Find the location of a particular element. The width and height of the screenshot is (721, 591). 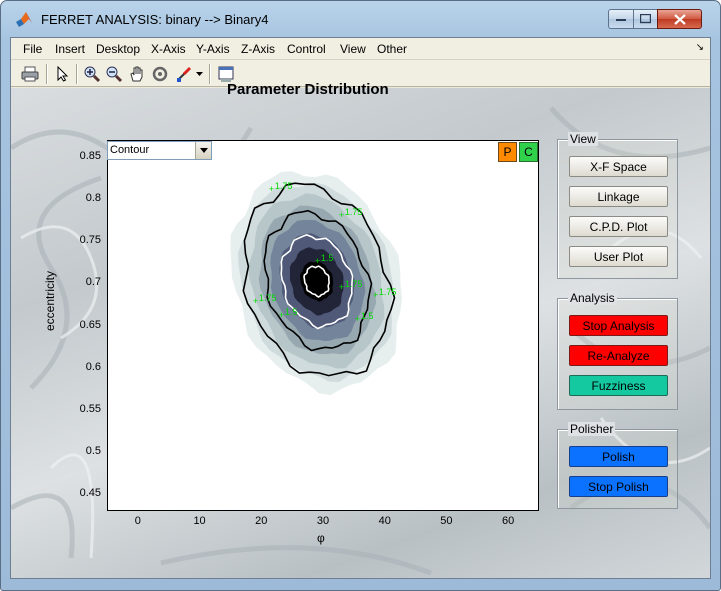

zoom-in-button is located at coordinates (92, 74).